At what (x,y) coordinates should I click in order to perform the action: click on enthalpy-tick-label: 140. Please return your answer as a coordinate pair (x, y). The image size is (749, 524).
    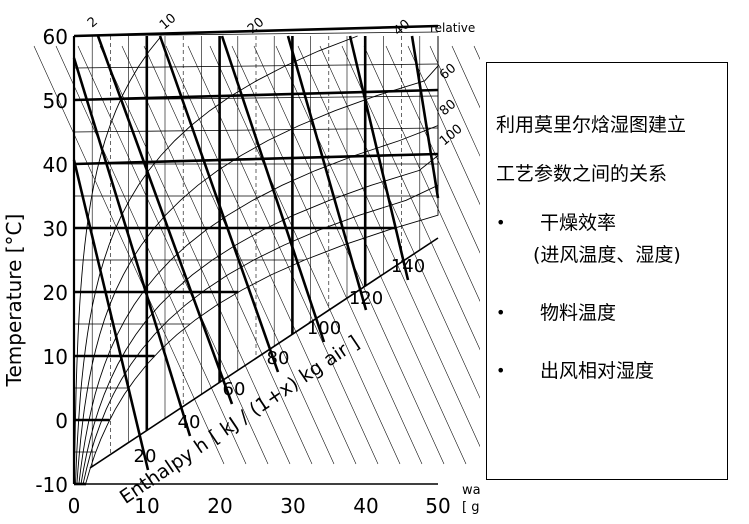
    Looking at the image, I should click on (408, 266).